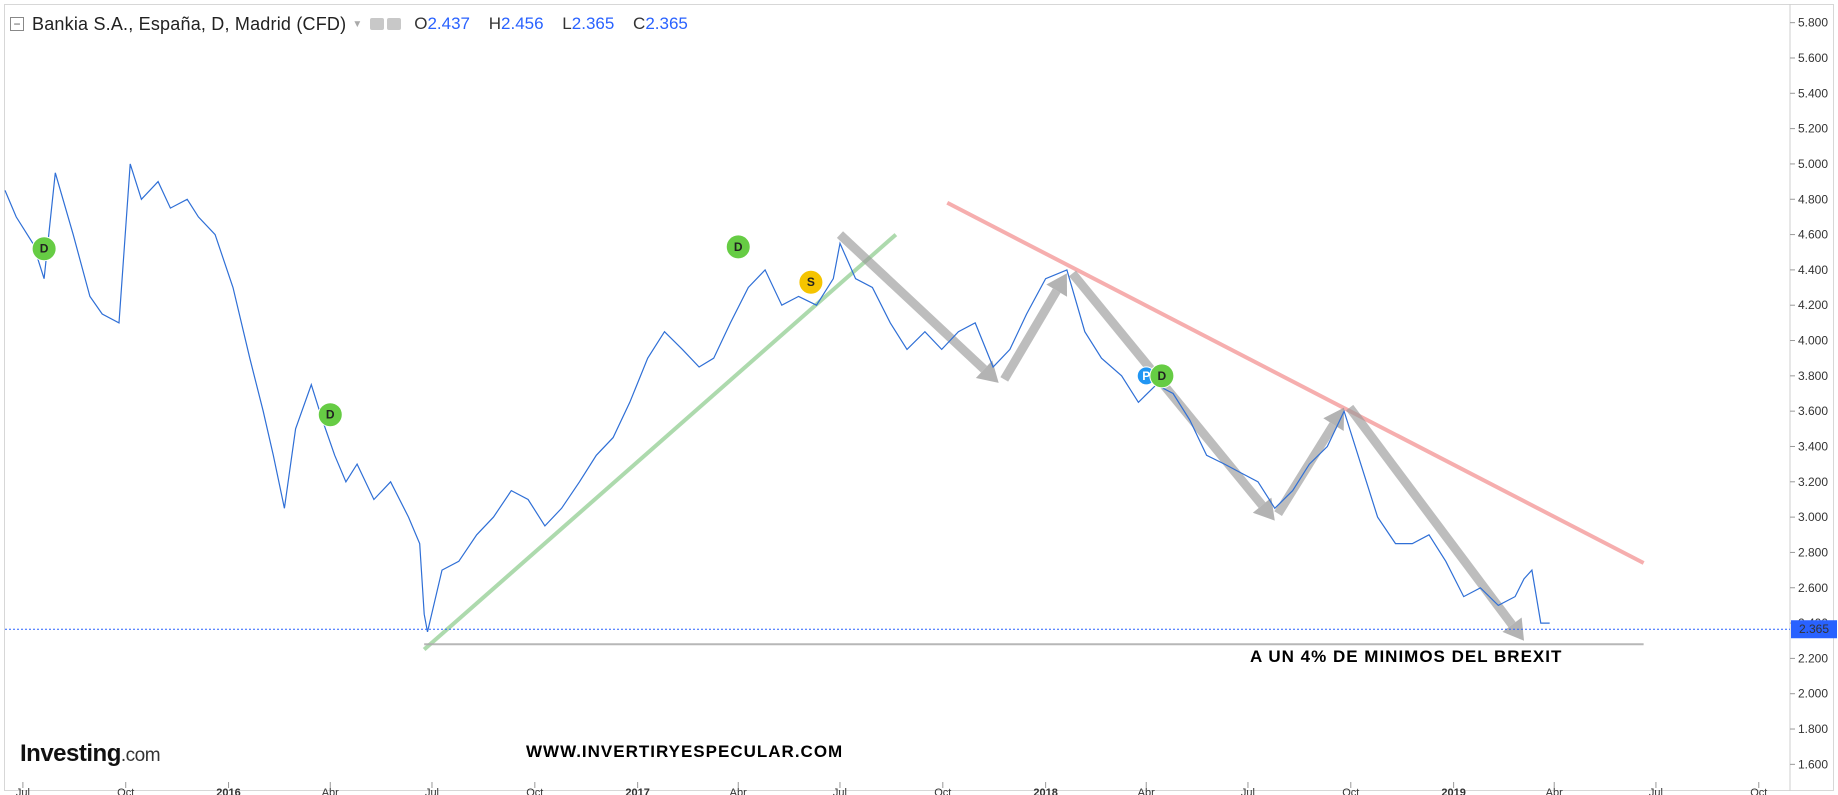 The image size is (1838, 795). I want to click on website-label: WWW.INVERTIRYESPECULAR.COM, so click(685, 751).